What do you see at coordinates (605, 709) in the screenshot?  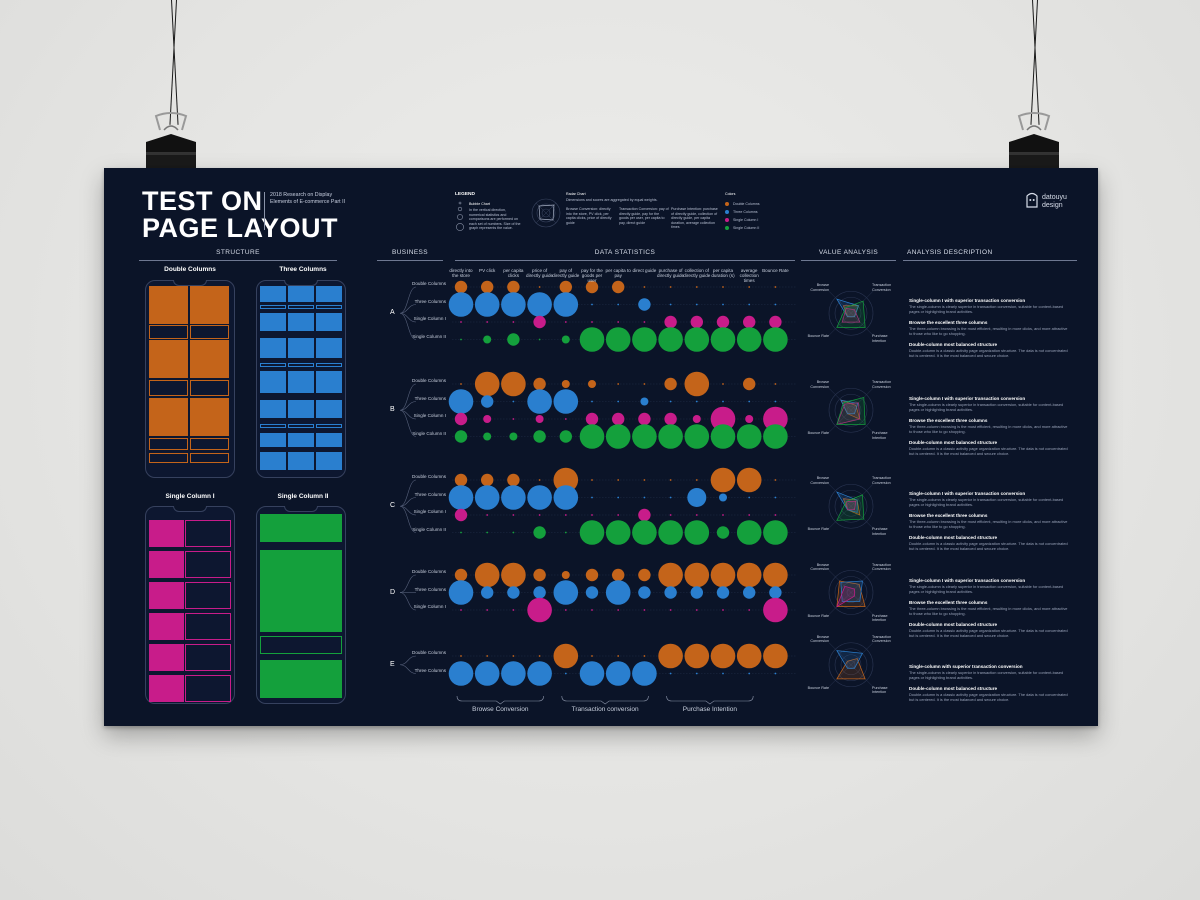 I see `bracket-label: Transaction conversion` at bounding box center [605, 709].